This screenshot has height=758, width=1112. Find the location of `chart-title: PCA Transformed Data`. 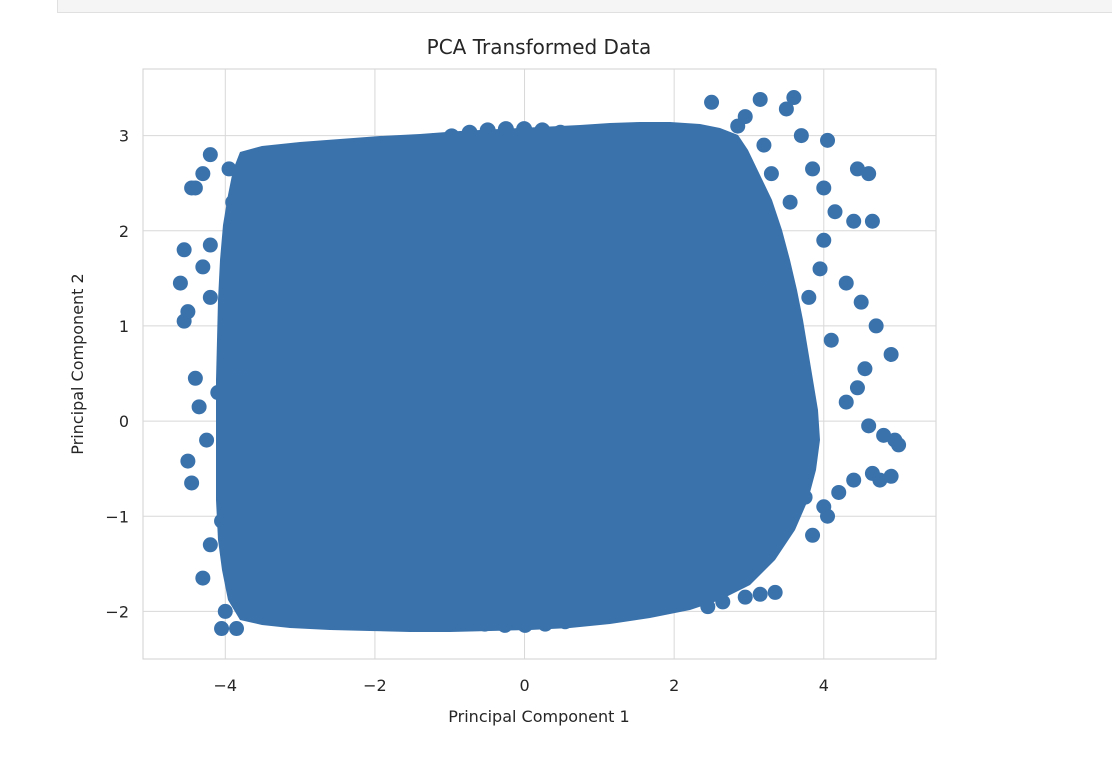

chart-title: PCA Transformed Data is located at coordinates (539, 47).